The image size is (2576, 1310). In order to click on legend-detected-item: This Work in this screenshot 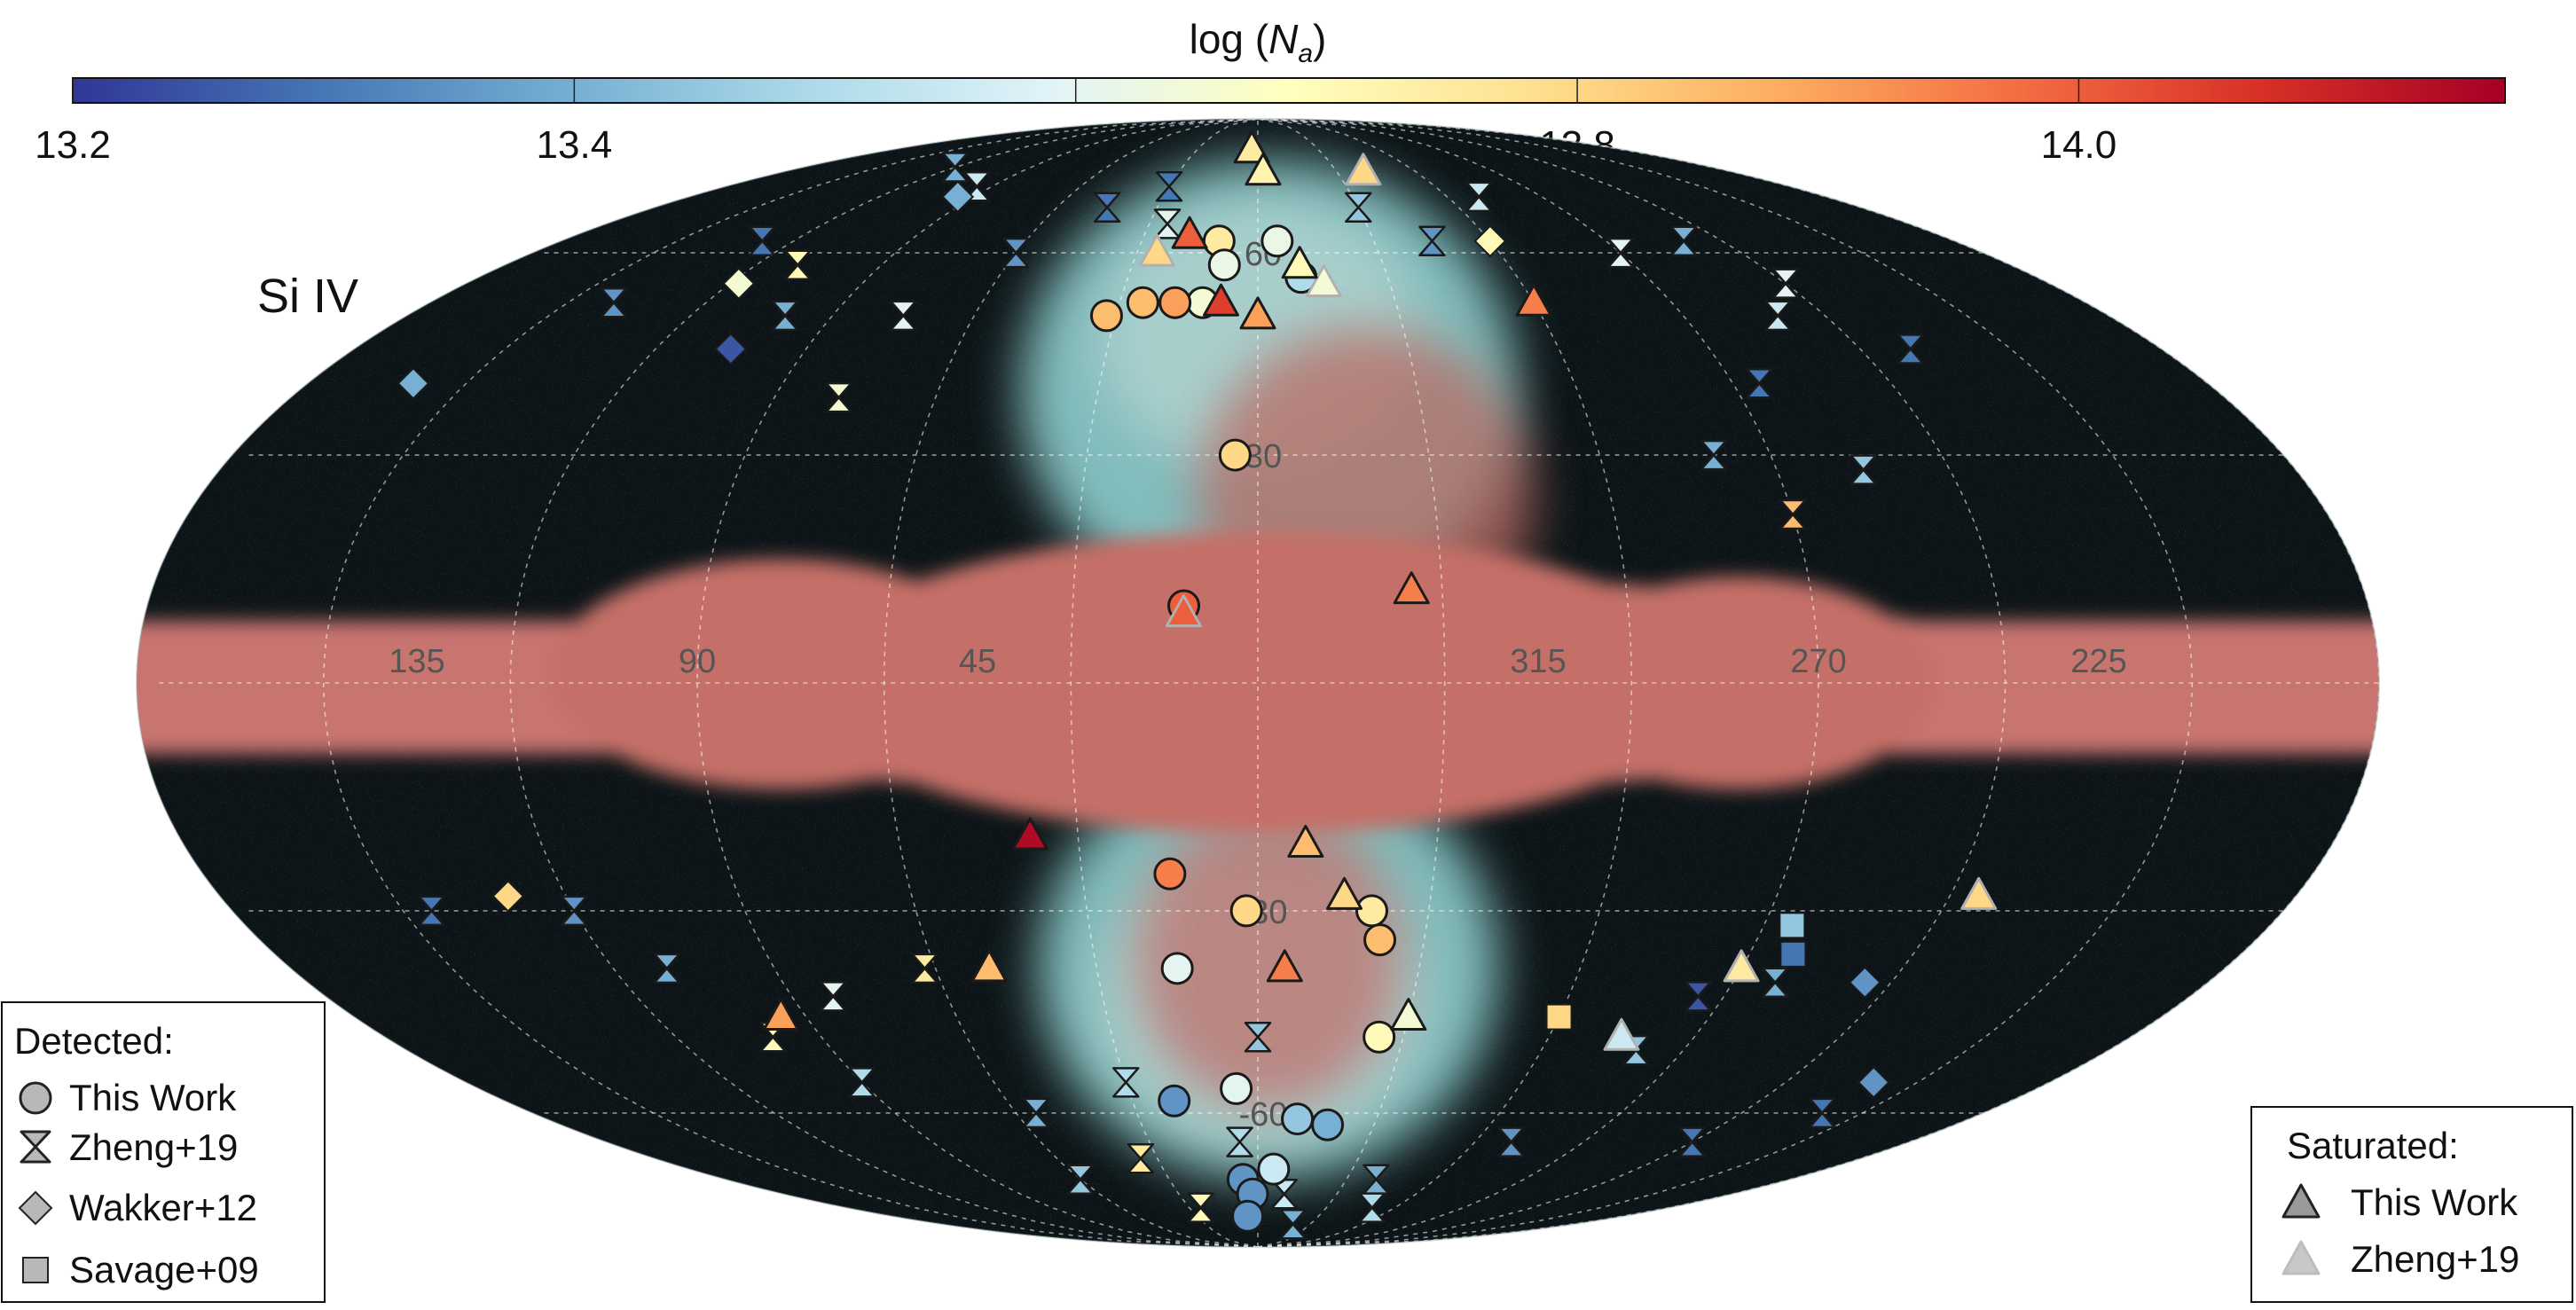, I will do `click(128, 1097)`.